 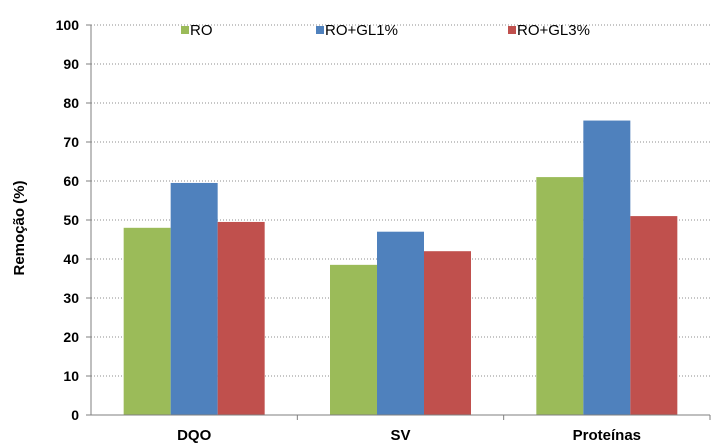 What do you see at coordinates (75, 415) in the screenshot?
I see `y-tick-label: 0` at bounding box center [75, 415].